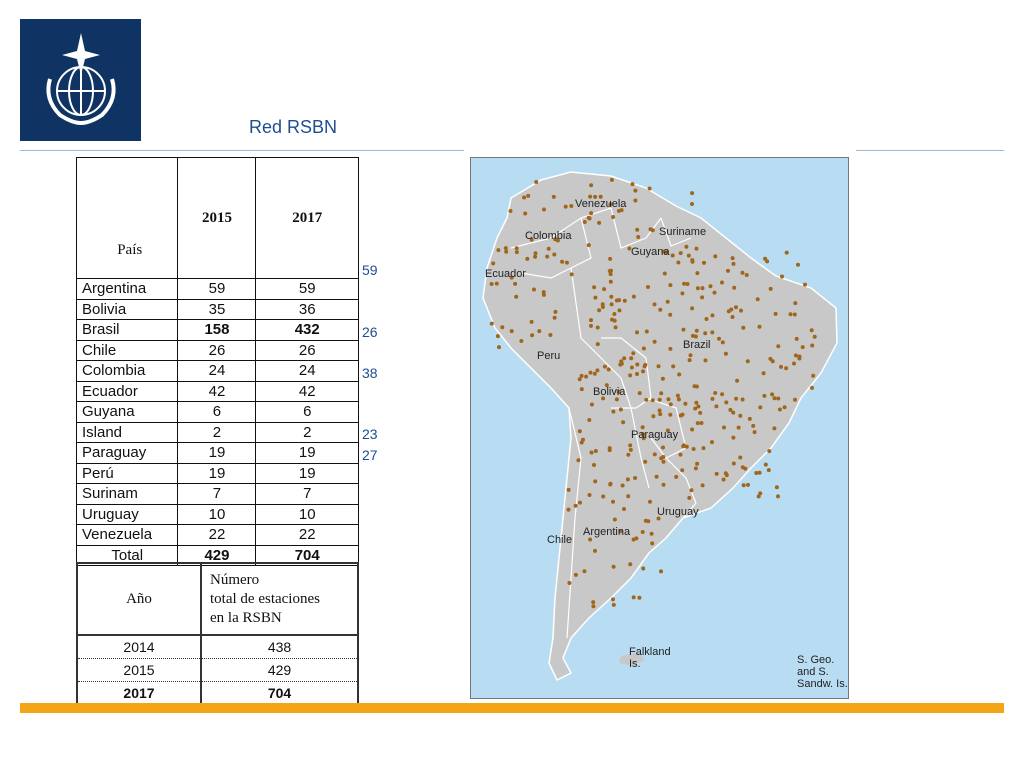  I want to click on footer-bar, so click(512, 708).